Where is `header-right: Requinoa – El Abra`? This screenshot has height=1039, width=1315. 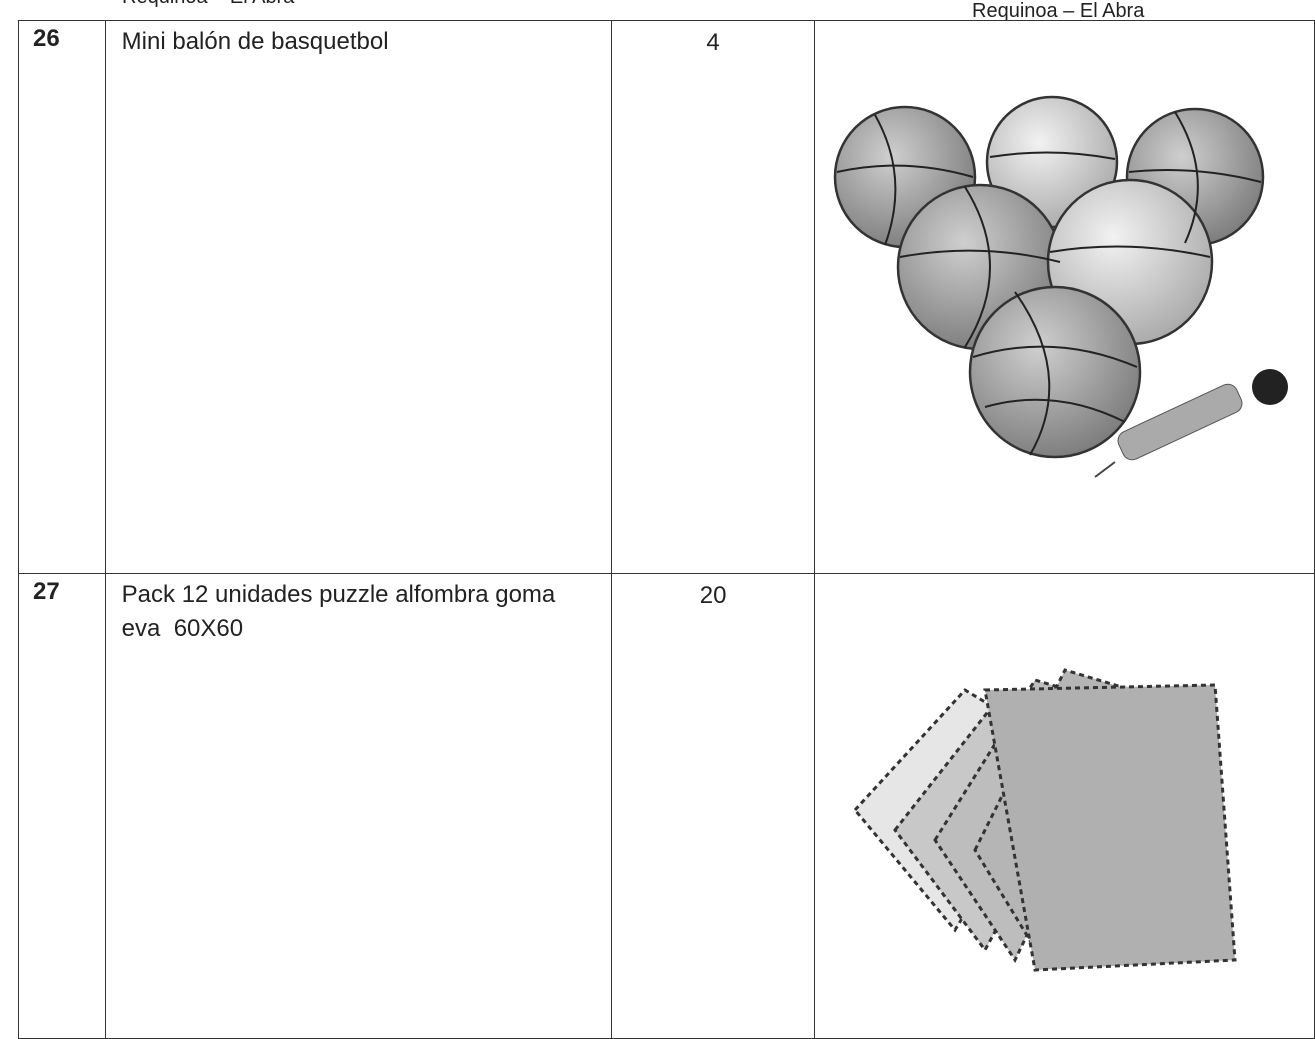 header-right: Requinoa – El Abra is located at coordinates (1058, 11).